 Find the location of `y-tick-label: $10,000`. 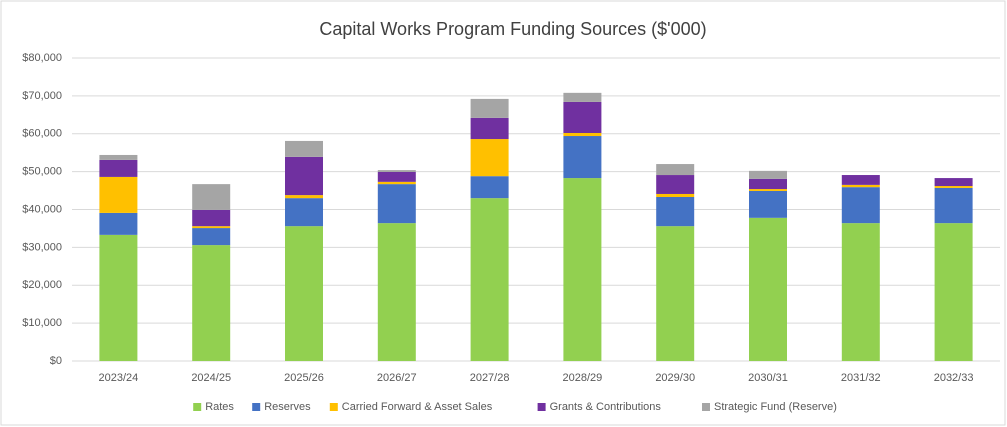

y-tick-label: $10,000 is located at coordinates (42, 323).